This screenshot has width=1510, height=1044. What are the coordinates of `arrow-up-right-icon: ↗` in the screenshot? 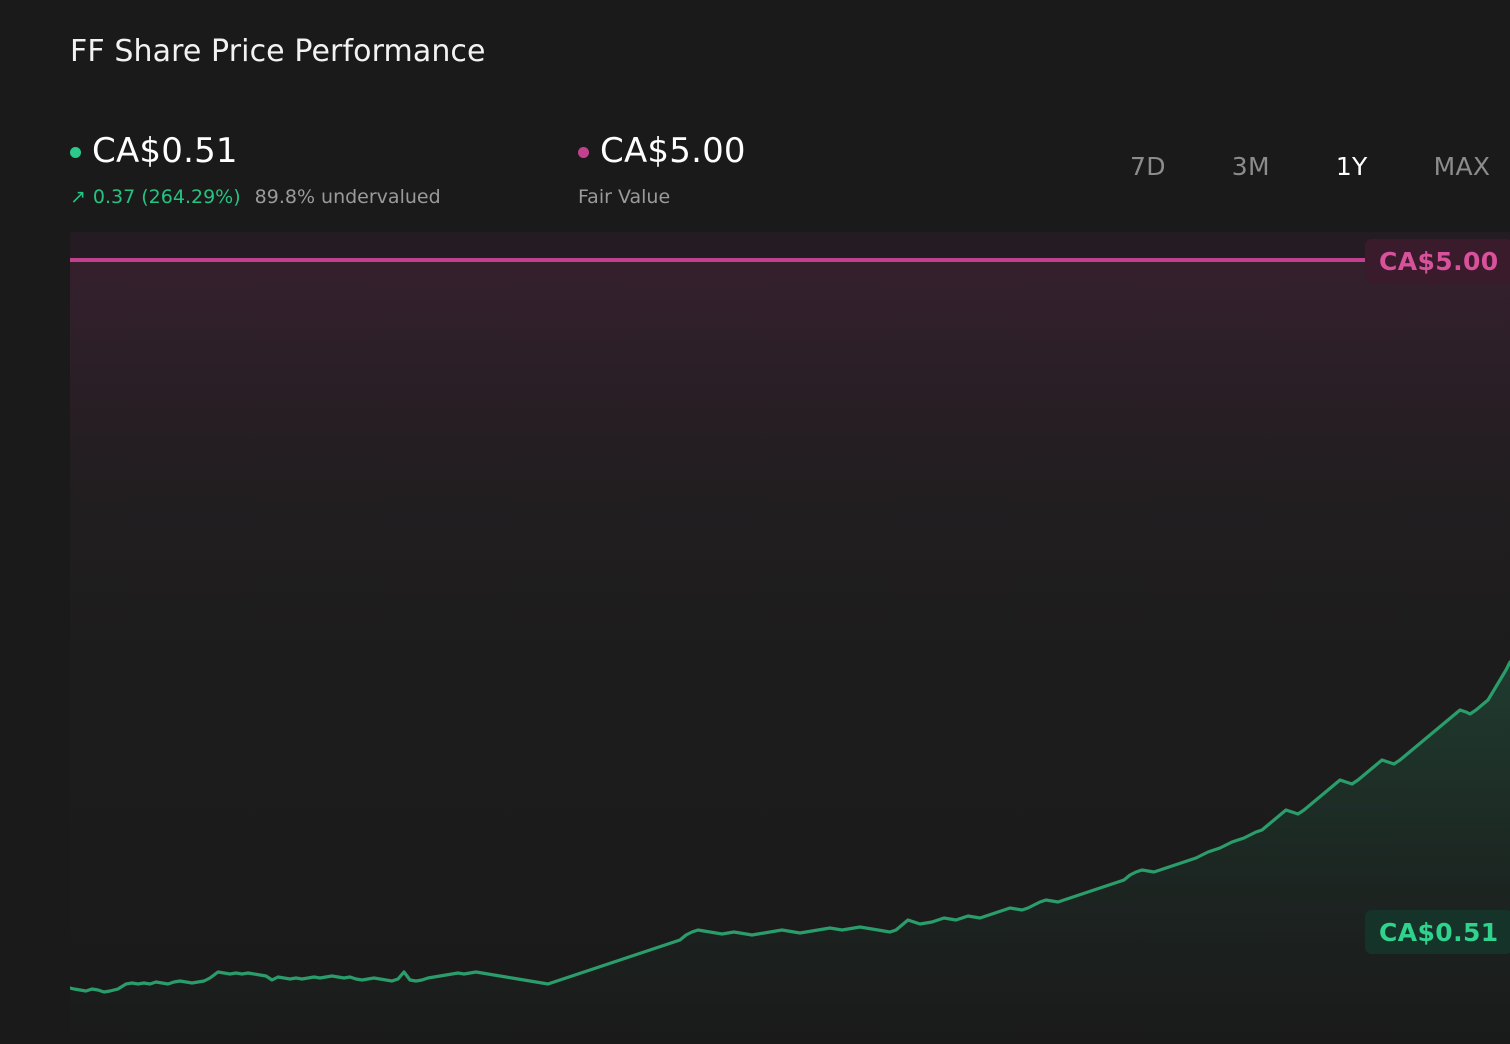 It's located at (78, 197).